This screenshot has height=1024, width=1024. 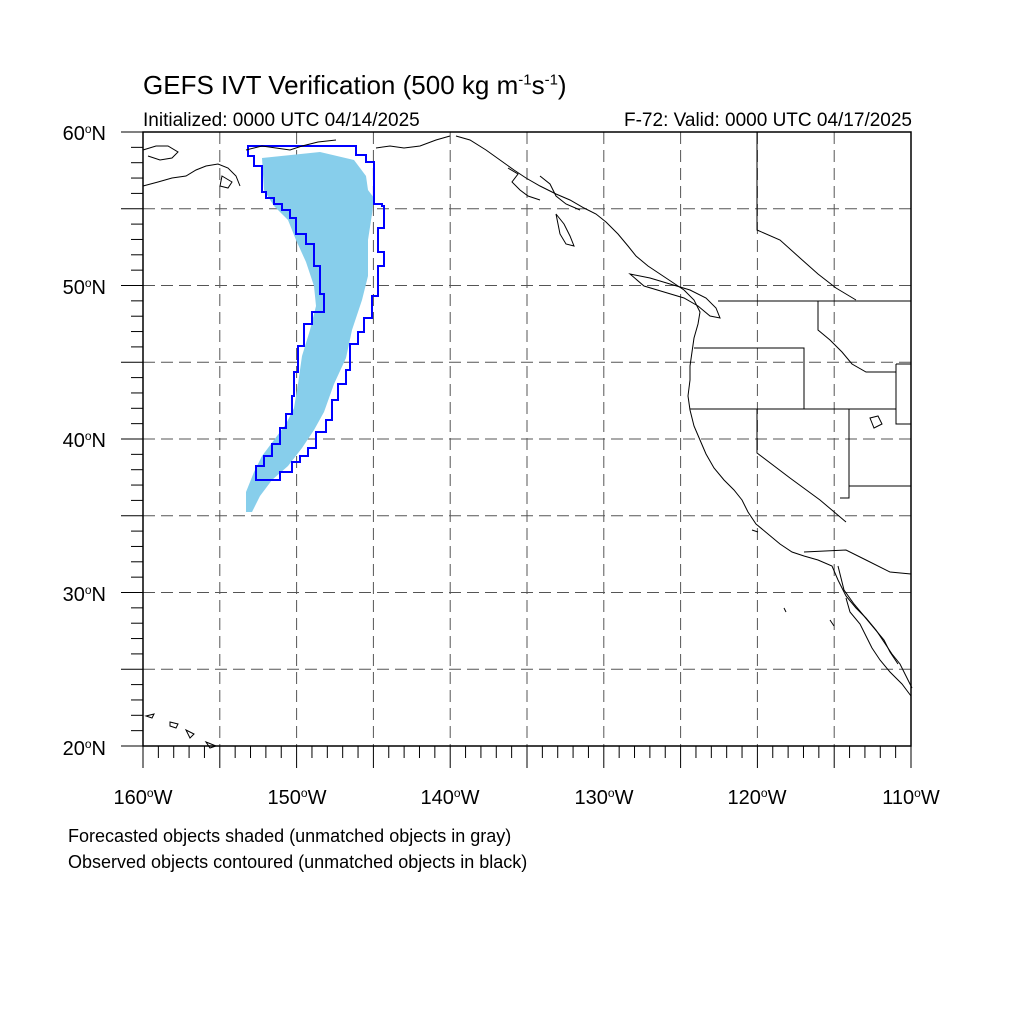 I want to click on lon-label-130w: 130oW, so click(x=604, y=797).